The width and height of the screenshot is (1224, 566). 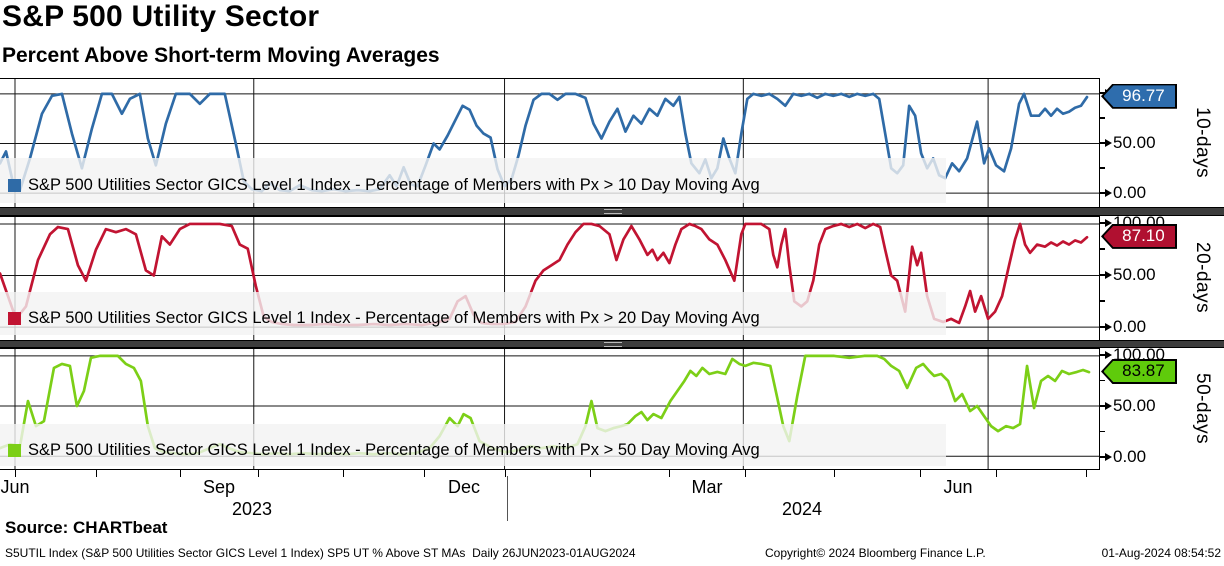 I want to click on x-month-label: Dec, so click(x=463, y=487).